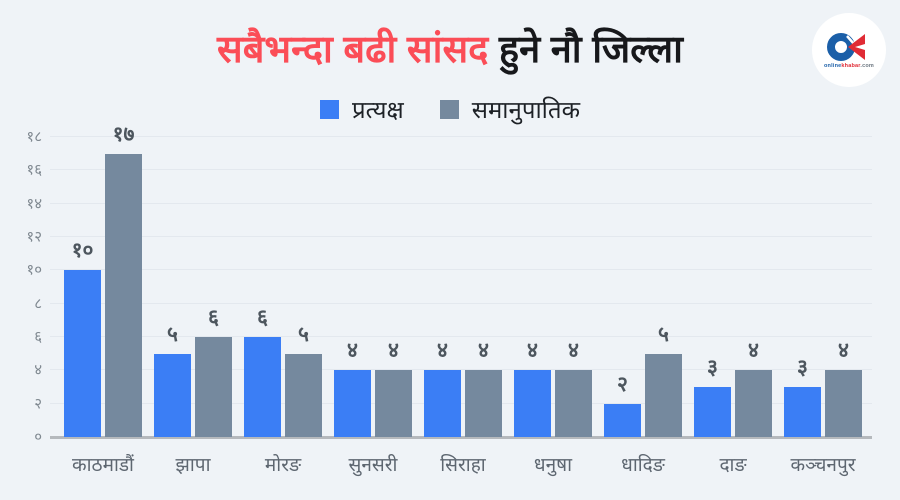 The image size is (900, 500). What do you see at coordinates (526, 110) in the screenshot?
I see `legend-label-proportional: समानुपातिक` at bounding box center [526, 110].